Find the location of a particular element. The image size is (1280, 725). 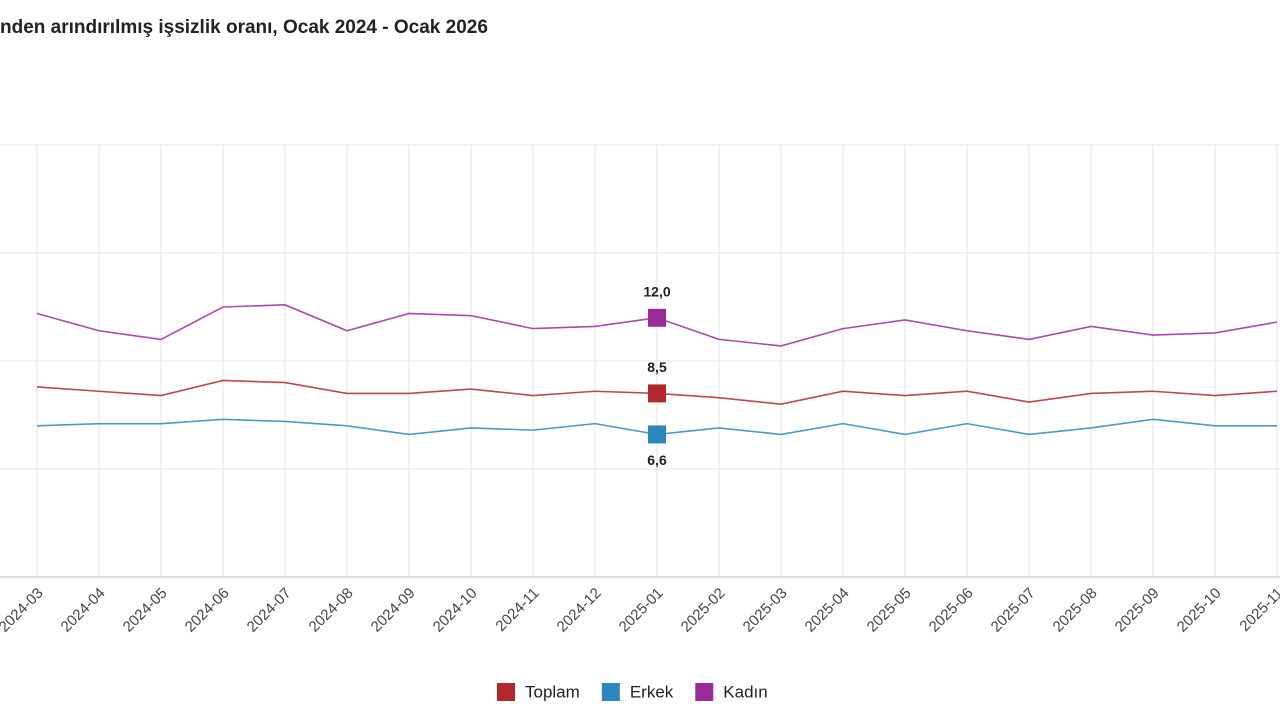

x-tick-label: 2025-06 is located at coordinates (951, 610).